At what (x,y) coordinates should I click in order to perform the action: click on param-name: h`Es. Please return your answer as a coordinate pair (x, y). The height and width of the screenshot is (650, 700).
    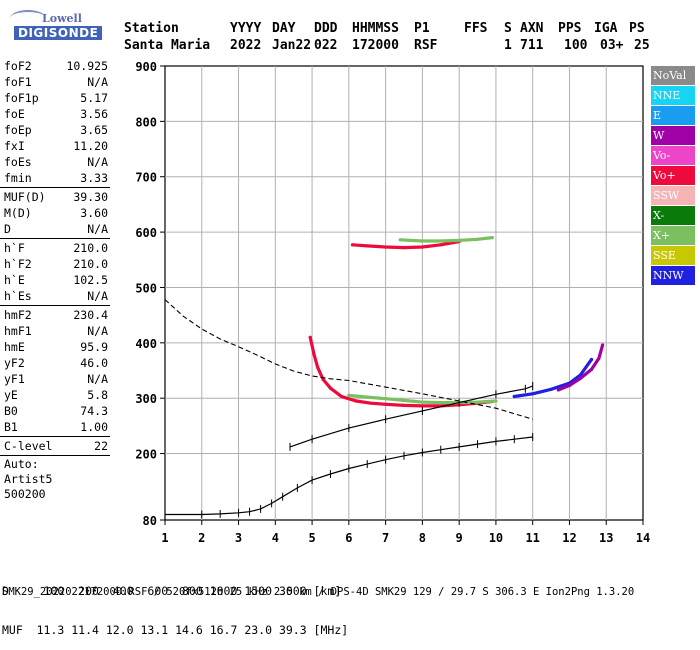
    Looking at the image, I should click on (18, 296).